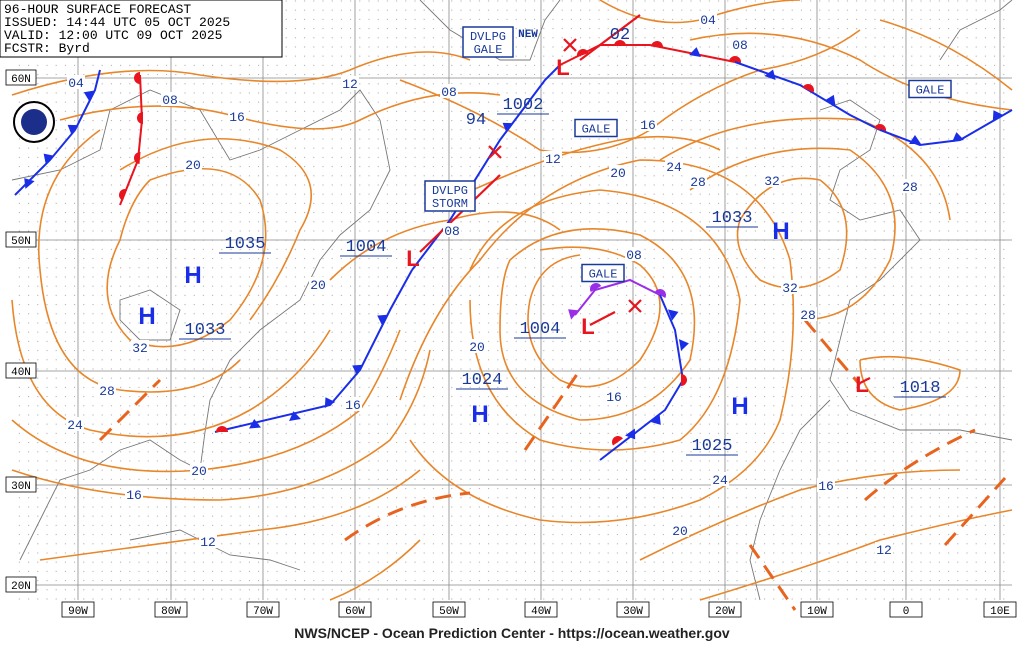 The image size is (1024, 652). I want to click on longitude-label: 10W, so click(817, 612).